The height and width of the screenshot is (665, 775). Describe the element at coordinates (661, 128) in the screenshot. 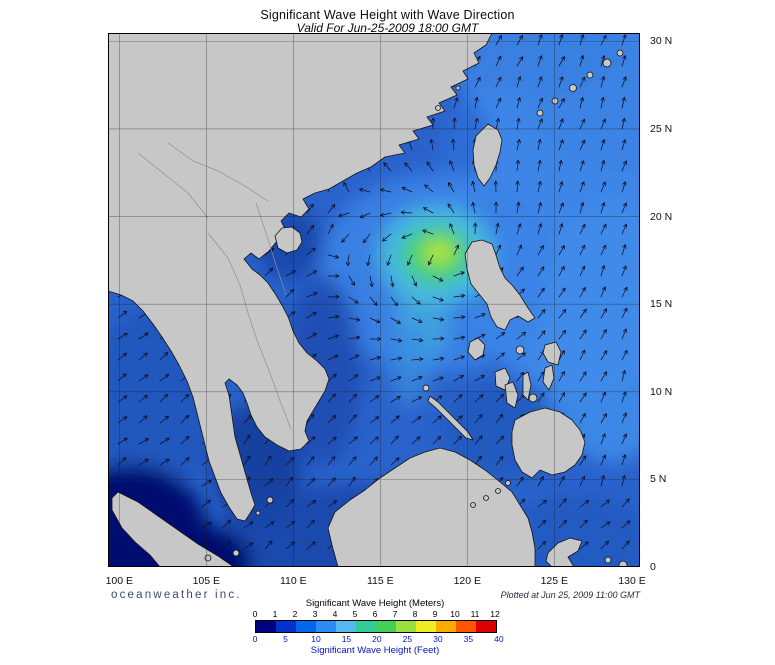

I see `lat-tick-label: 25 N` at that location.